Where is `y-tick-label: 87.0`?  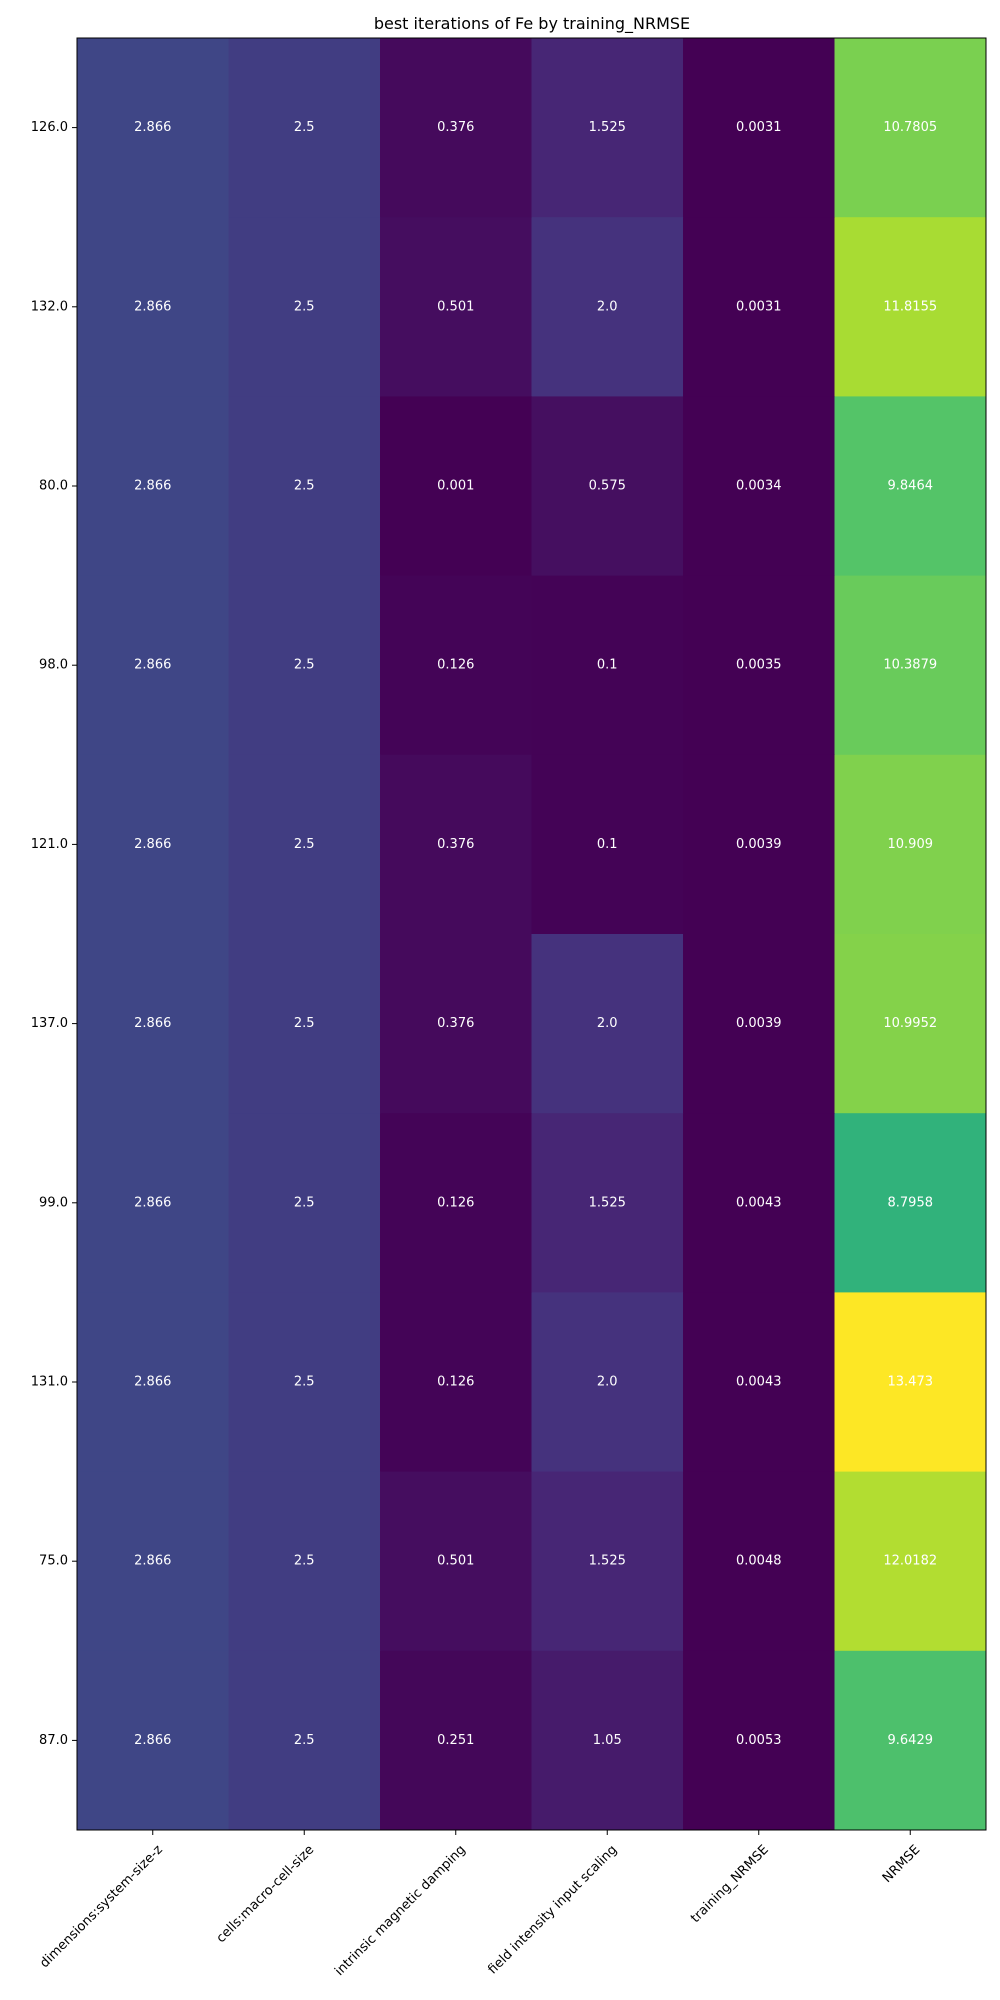 y-tick-label: 87.0 is located at coordinates (53, 1740).